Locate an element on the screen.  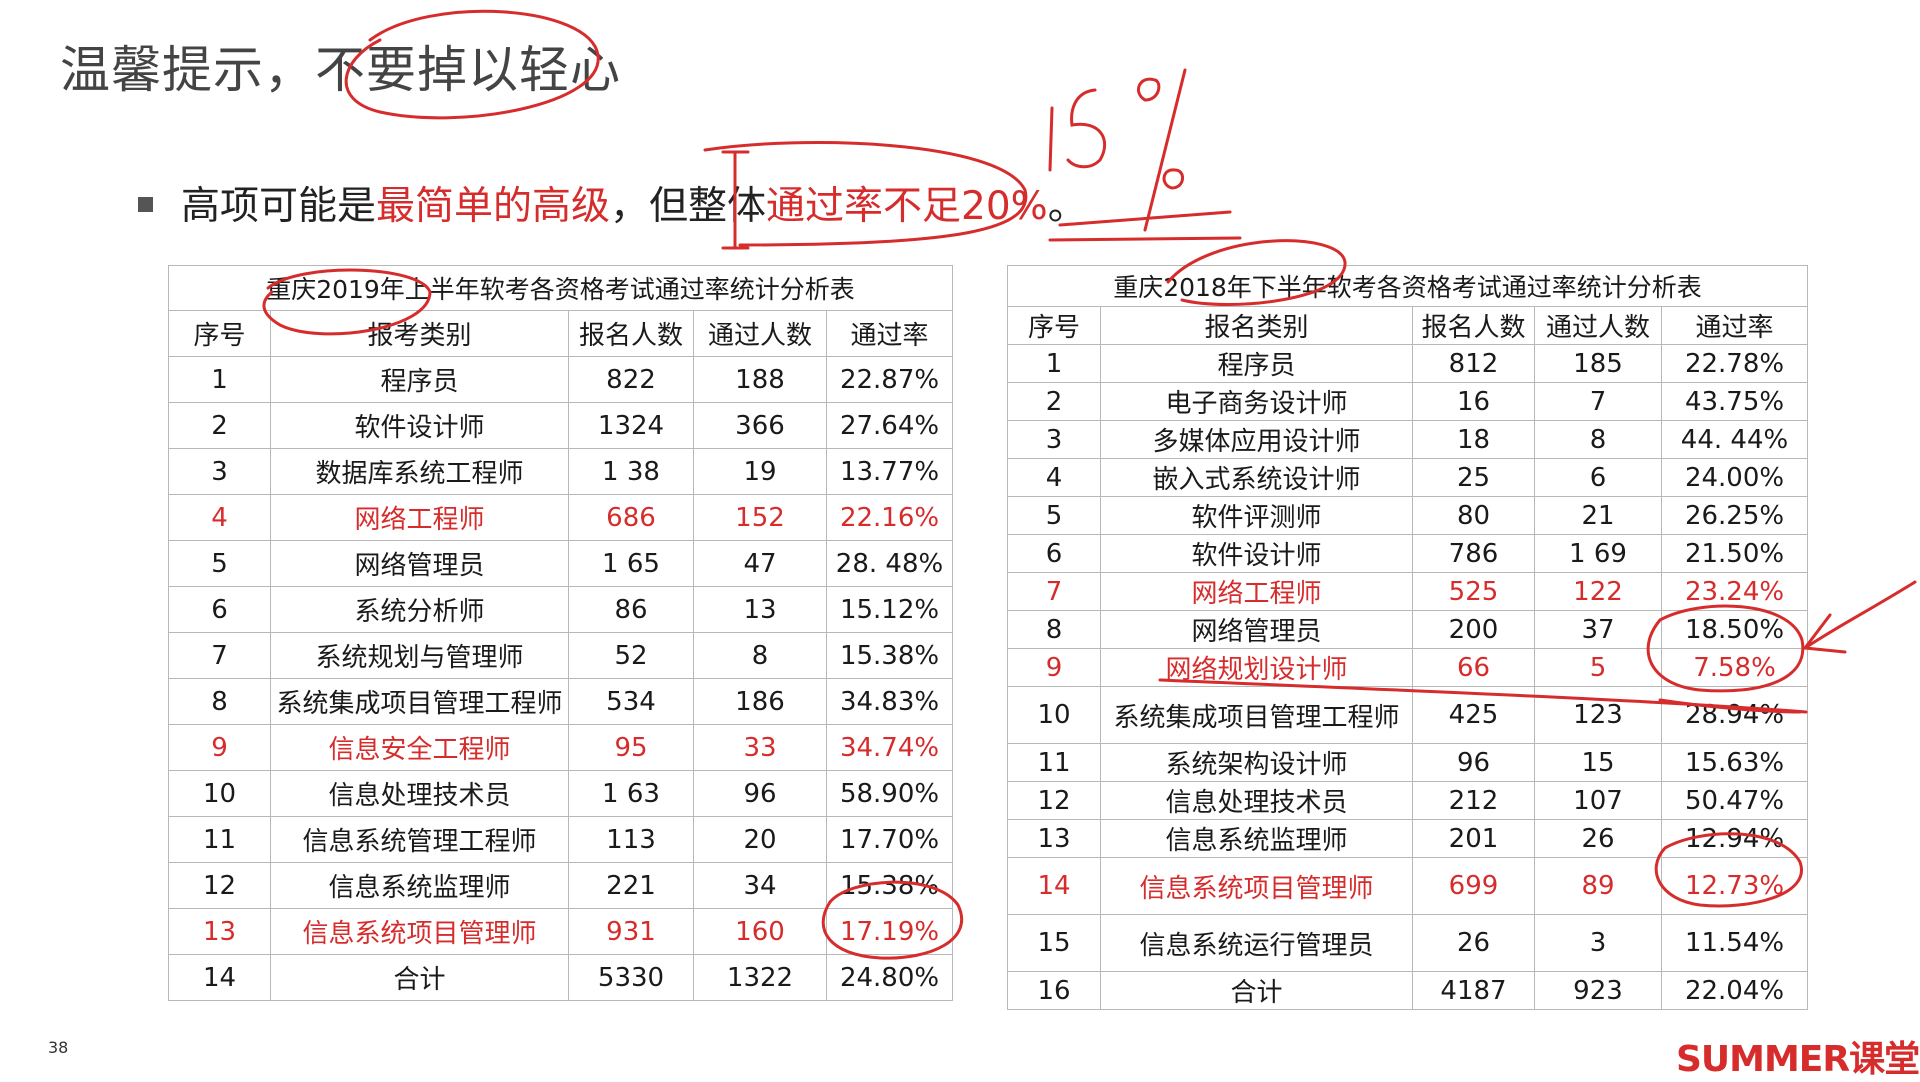
table-row: 9 信息安全工程师 95 33 34.74% is located at coordinates (561, 747).